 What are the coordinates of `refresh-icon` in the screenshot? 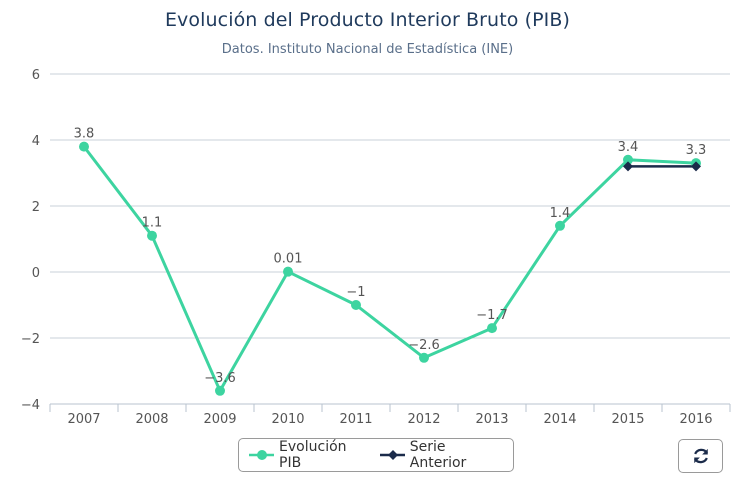 It's located at (700, 456).